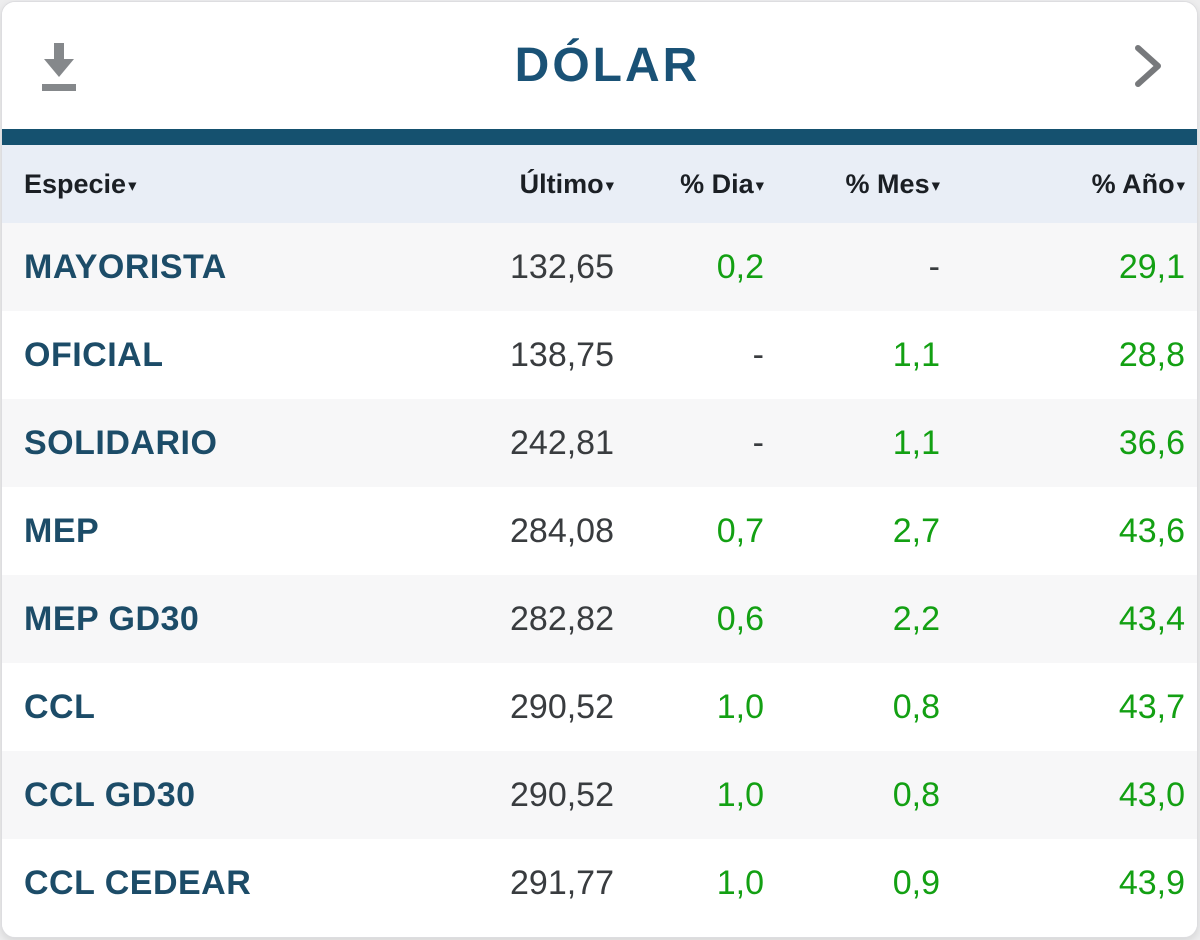 This screenshot has width=1200, height=940. I want to click on cell-especie: CCL, so click(60, 706).